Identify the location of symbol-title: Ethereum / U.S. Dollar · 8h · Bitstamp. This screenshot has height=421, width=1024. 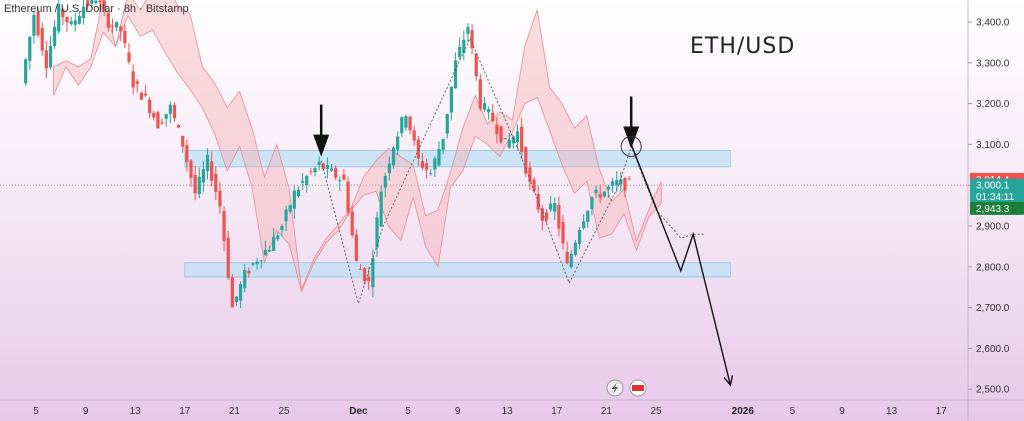
(96, 9).